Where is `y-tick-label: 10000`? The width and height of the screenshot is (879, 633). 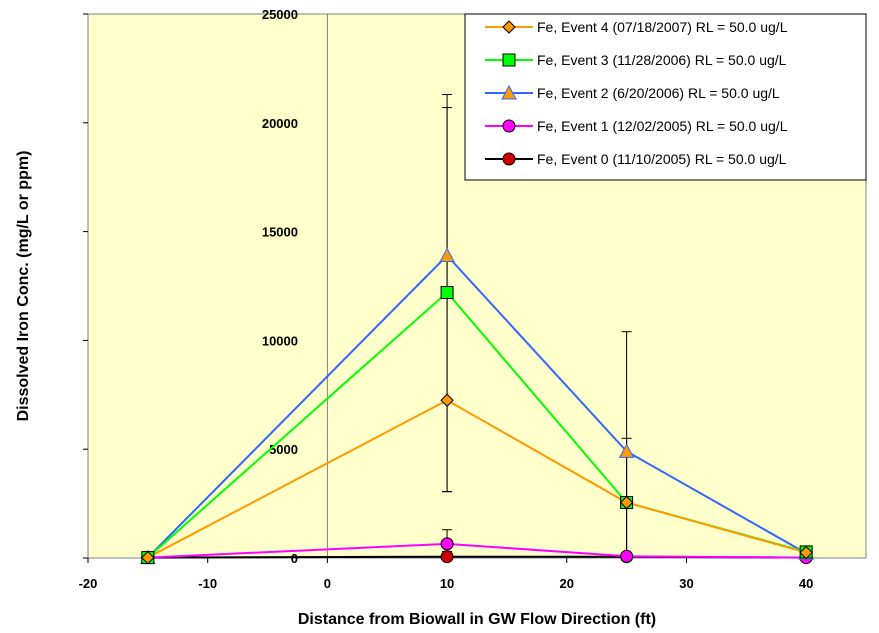 y-tick-label: 10000 is located at coordinates (280, 340).